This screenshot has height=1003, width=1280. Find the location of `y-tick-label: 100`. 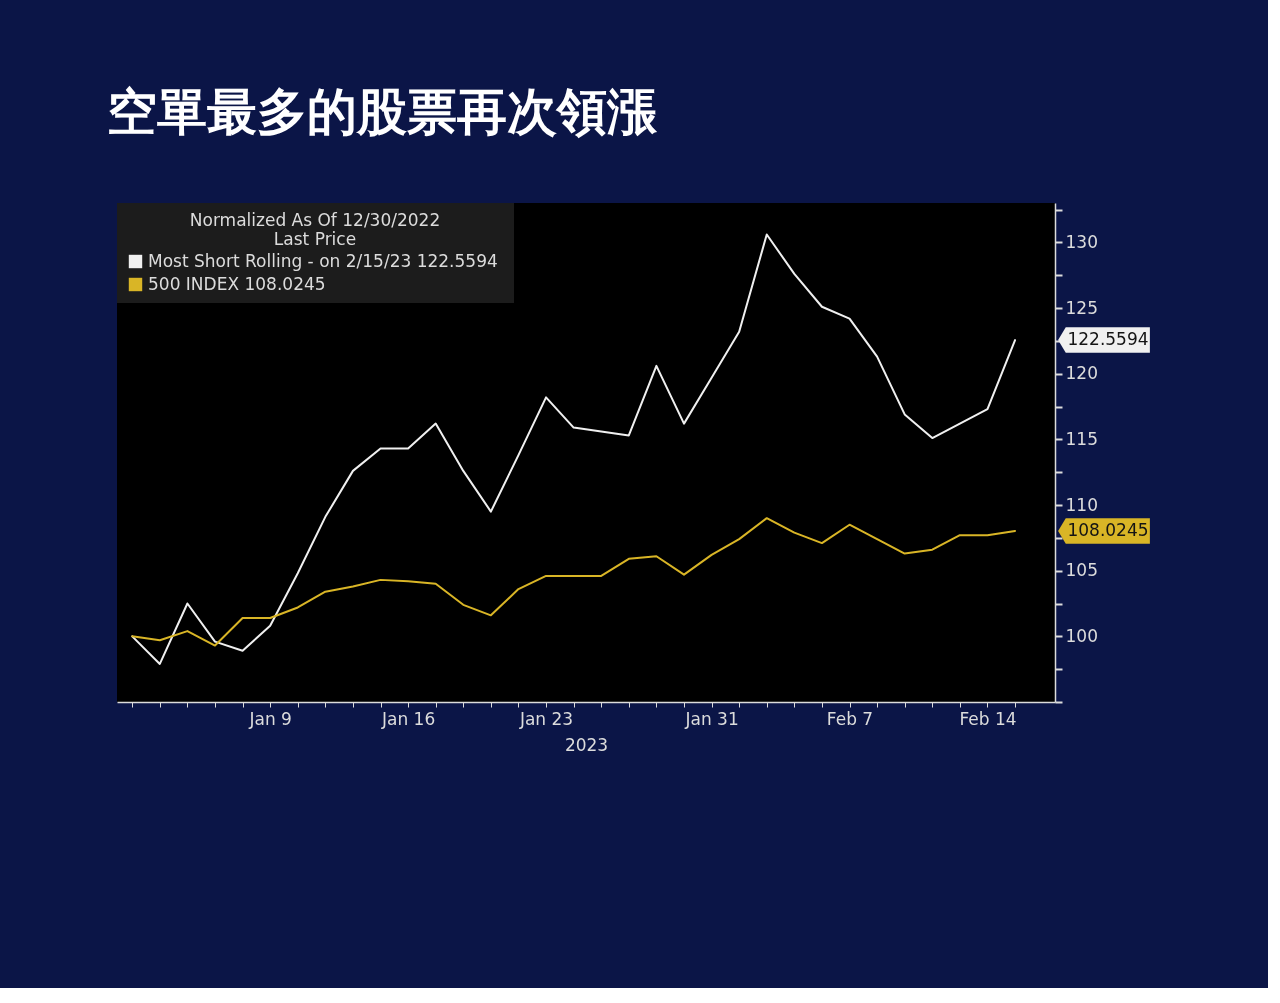

y-tick-label: 100 is located at coordinates (1081, 635).